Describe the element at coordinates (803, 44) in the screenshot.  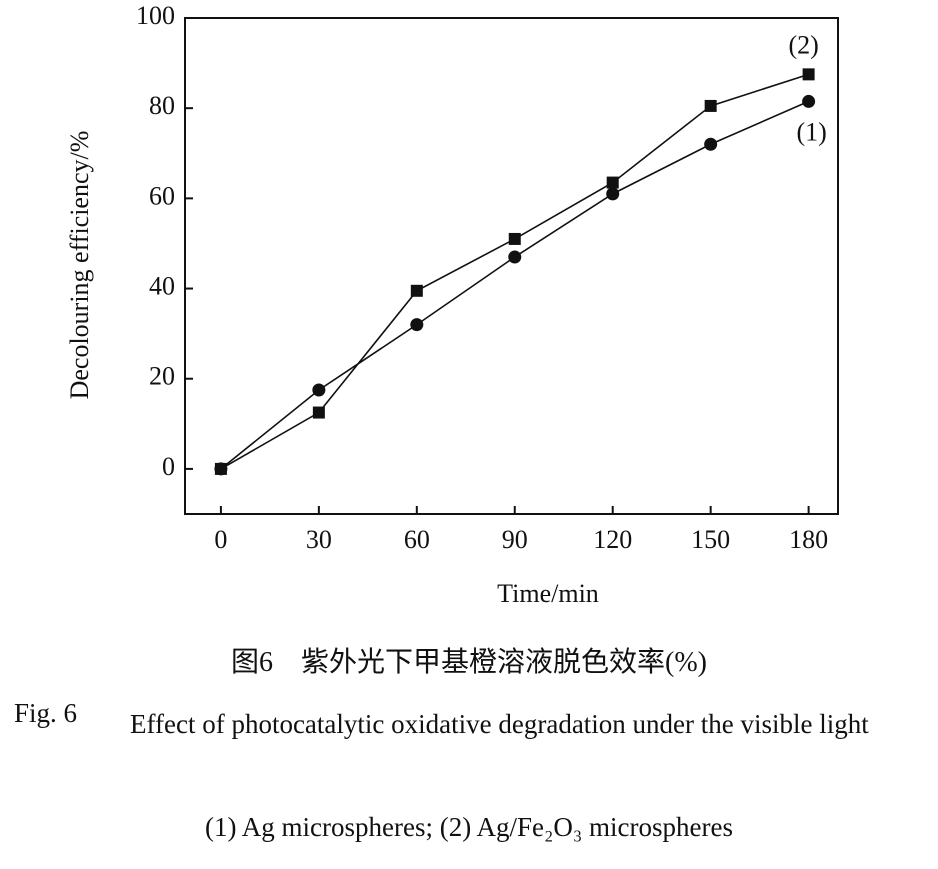
I see `series-label: (2)` at that location.